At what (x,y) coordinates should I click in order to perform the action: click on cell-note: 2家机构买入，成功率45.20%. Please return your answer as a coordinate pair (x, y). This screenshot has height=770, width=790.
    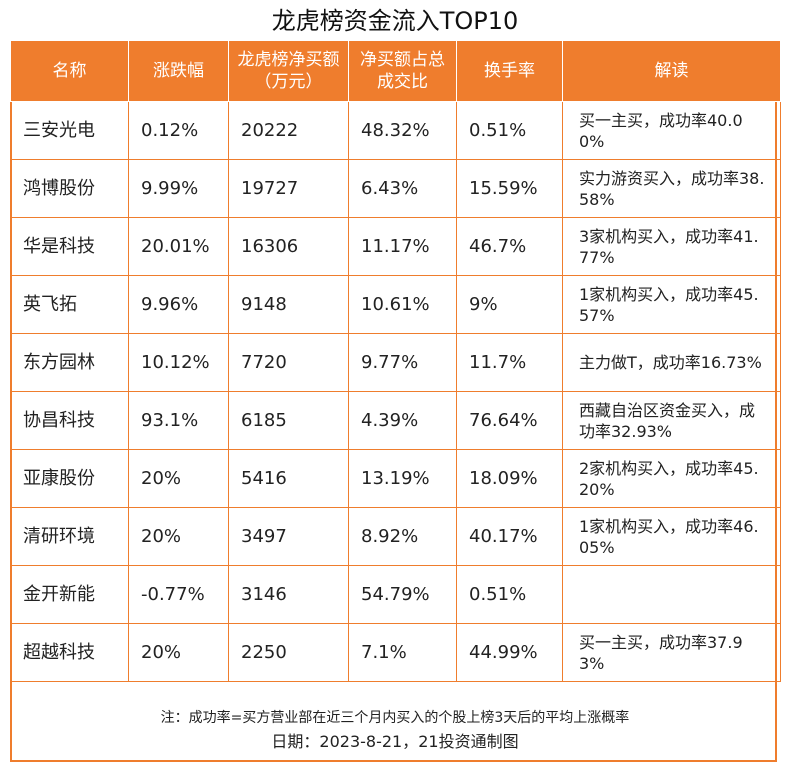
    Looking at the image, I should click on (671, 478).